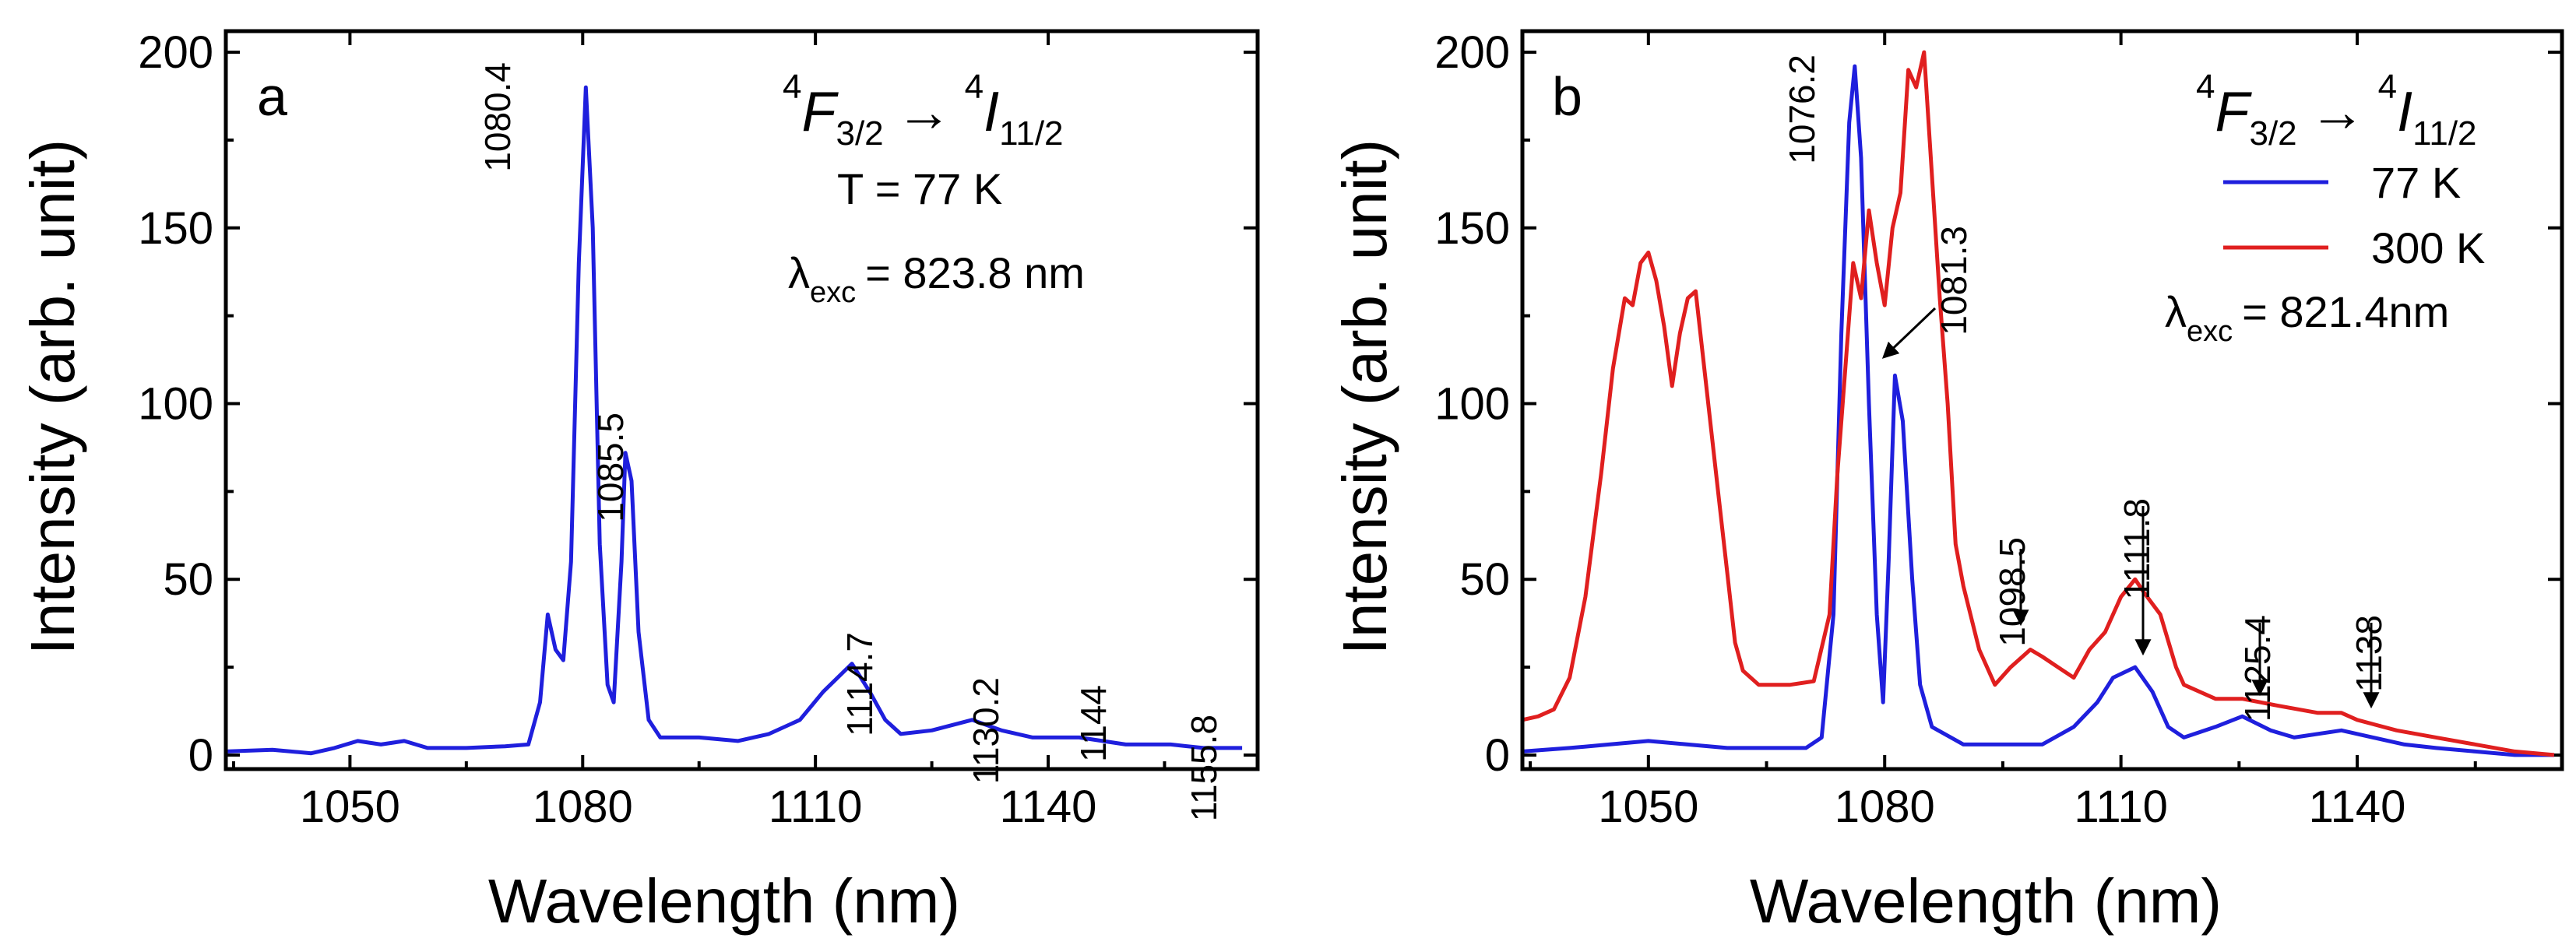 This screenshot has height=952, width=2576. Describe the element at coordinates (200, 755) in the screenshot. I see `panel-a-y-tick-label: 0` at that location.